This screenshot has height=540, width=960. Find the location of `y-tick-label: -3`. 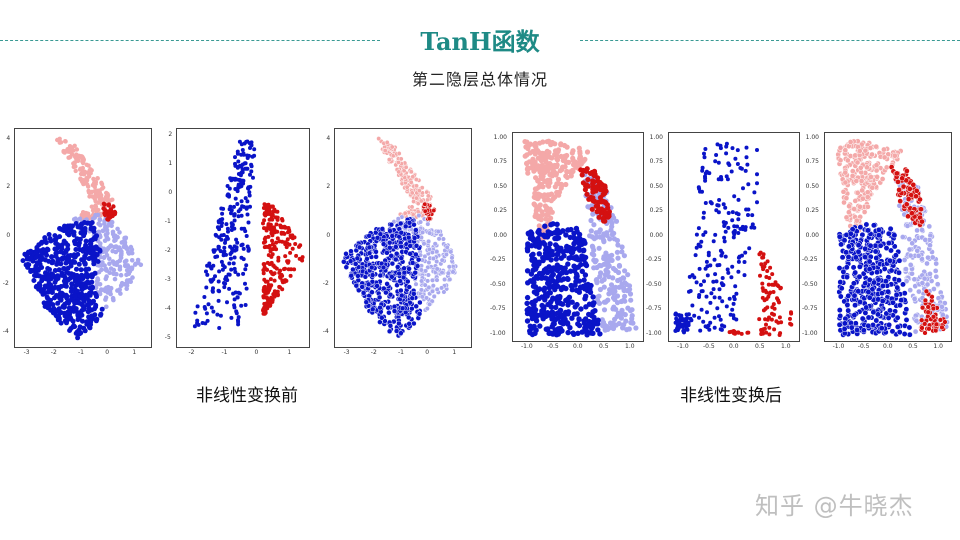

y-tick-label: -3 is located at coordinates (167, 280).